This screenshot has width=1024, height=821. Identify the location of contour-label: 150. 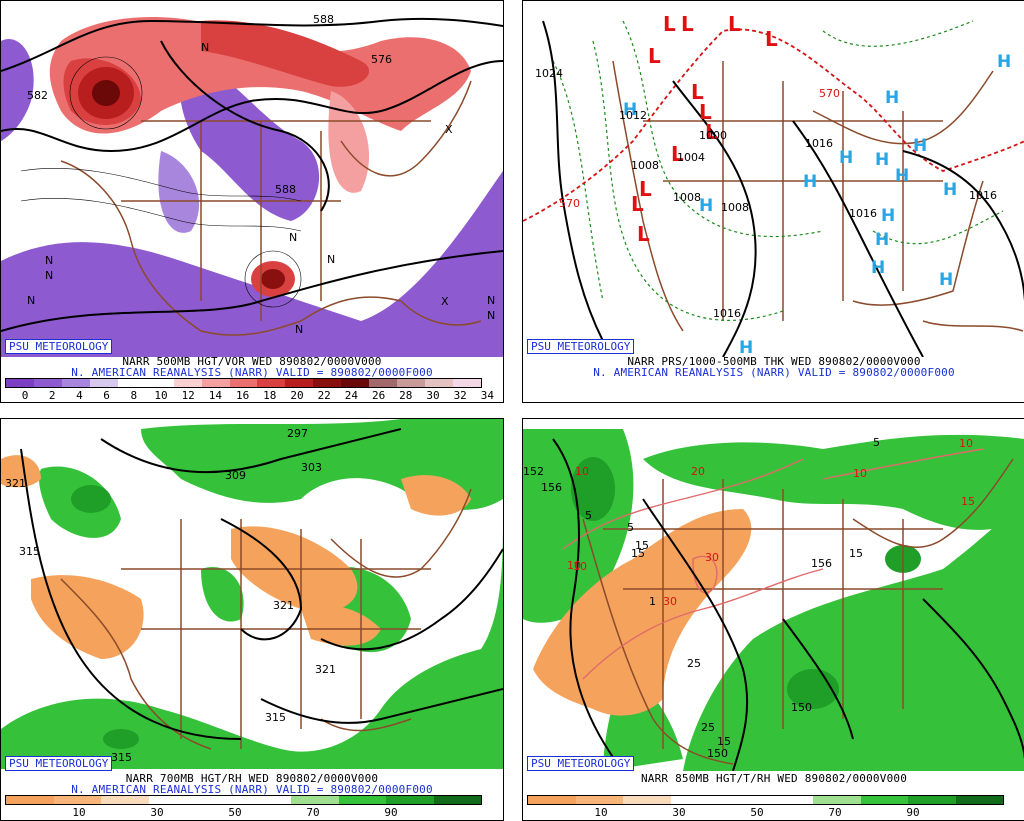
(717, 753).